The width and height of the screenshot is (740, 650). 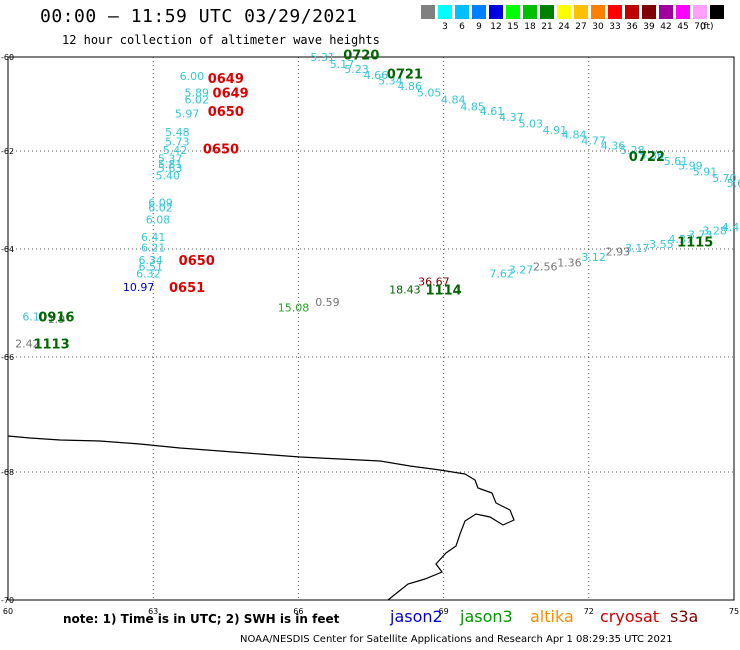 I want to click on scale-label: 3, so click(x=445, y=27).